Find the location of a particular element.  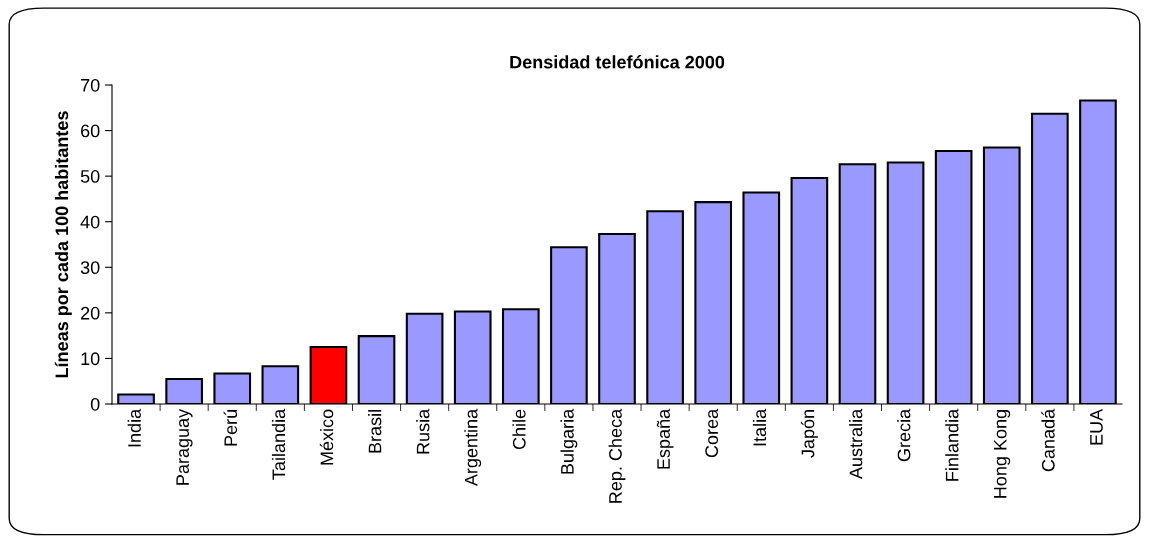

y-tick-label: 30 is located at coordinates (90, 268).